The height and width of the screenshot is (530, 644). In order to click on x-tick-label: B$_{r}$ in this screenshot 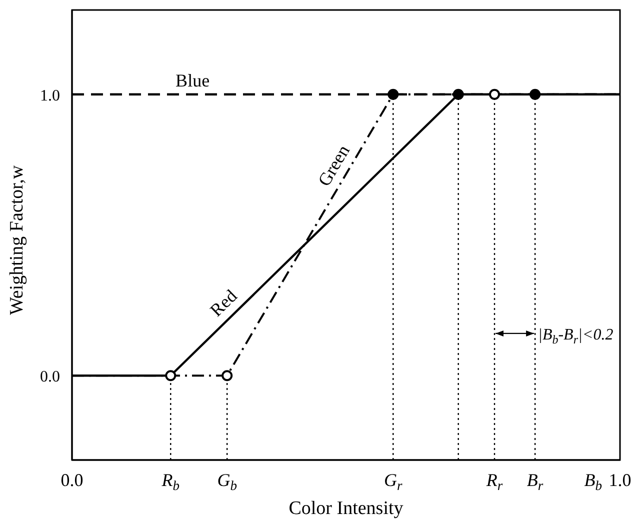, I will do `click(535, 482)`.